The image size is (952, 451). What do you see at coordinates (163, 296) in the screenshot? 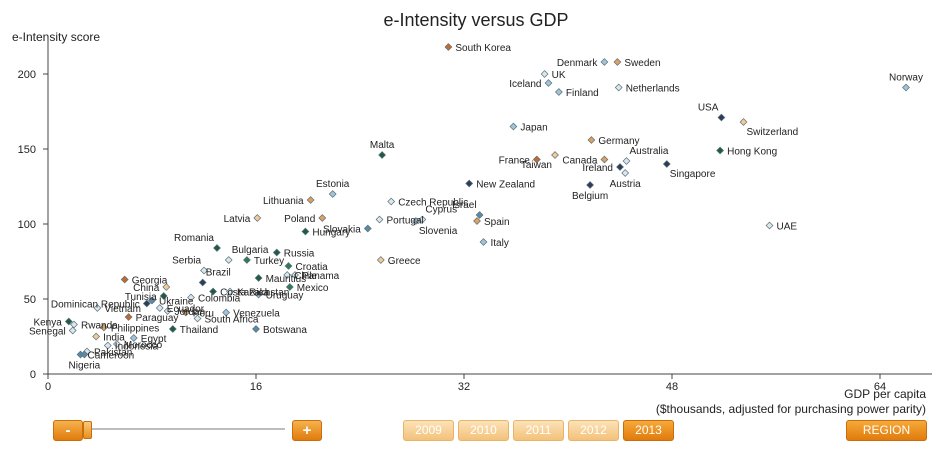
I see `data-point-tunisia` at bounding box center [163, 296].